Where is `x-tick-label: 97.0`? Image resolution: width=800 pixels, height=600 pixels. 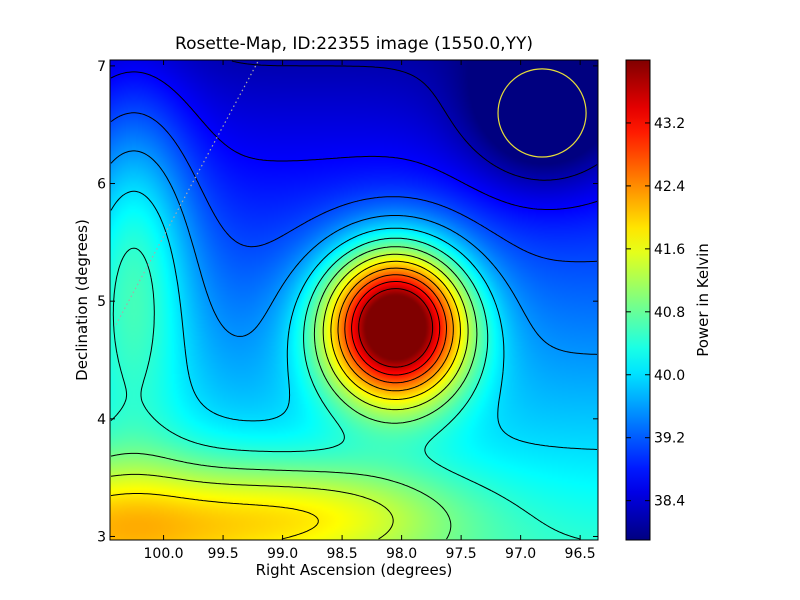 x-tick-label: 97.0 is located at coordinates (520, 554).